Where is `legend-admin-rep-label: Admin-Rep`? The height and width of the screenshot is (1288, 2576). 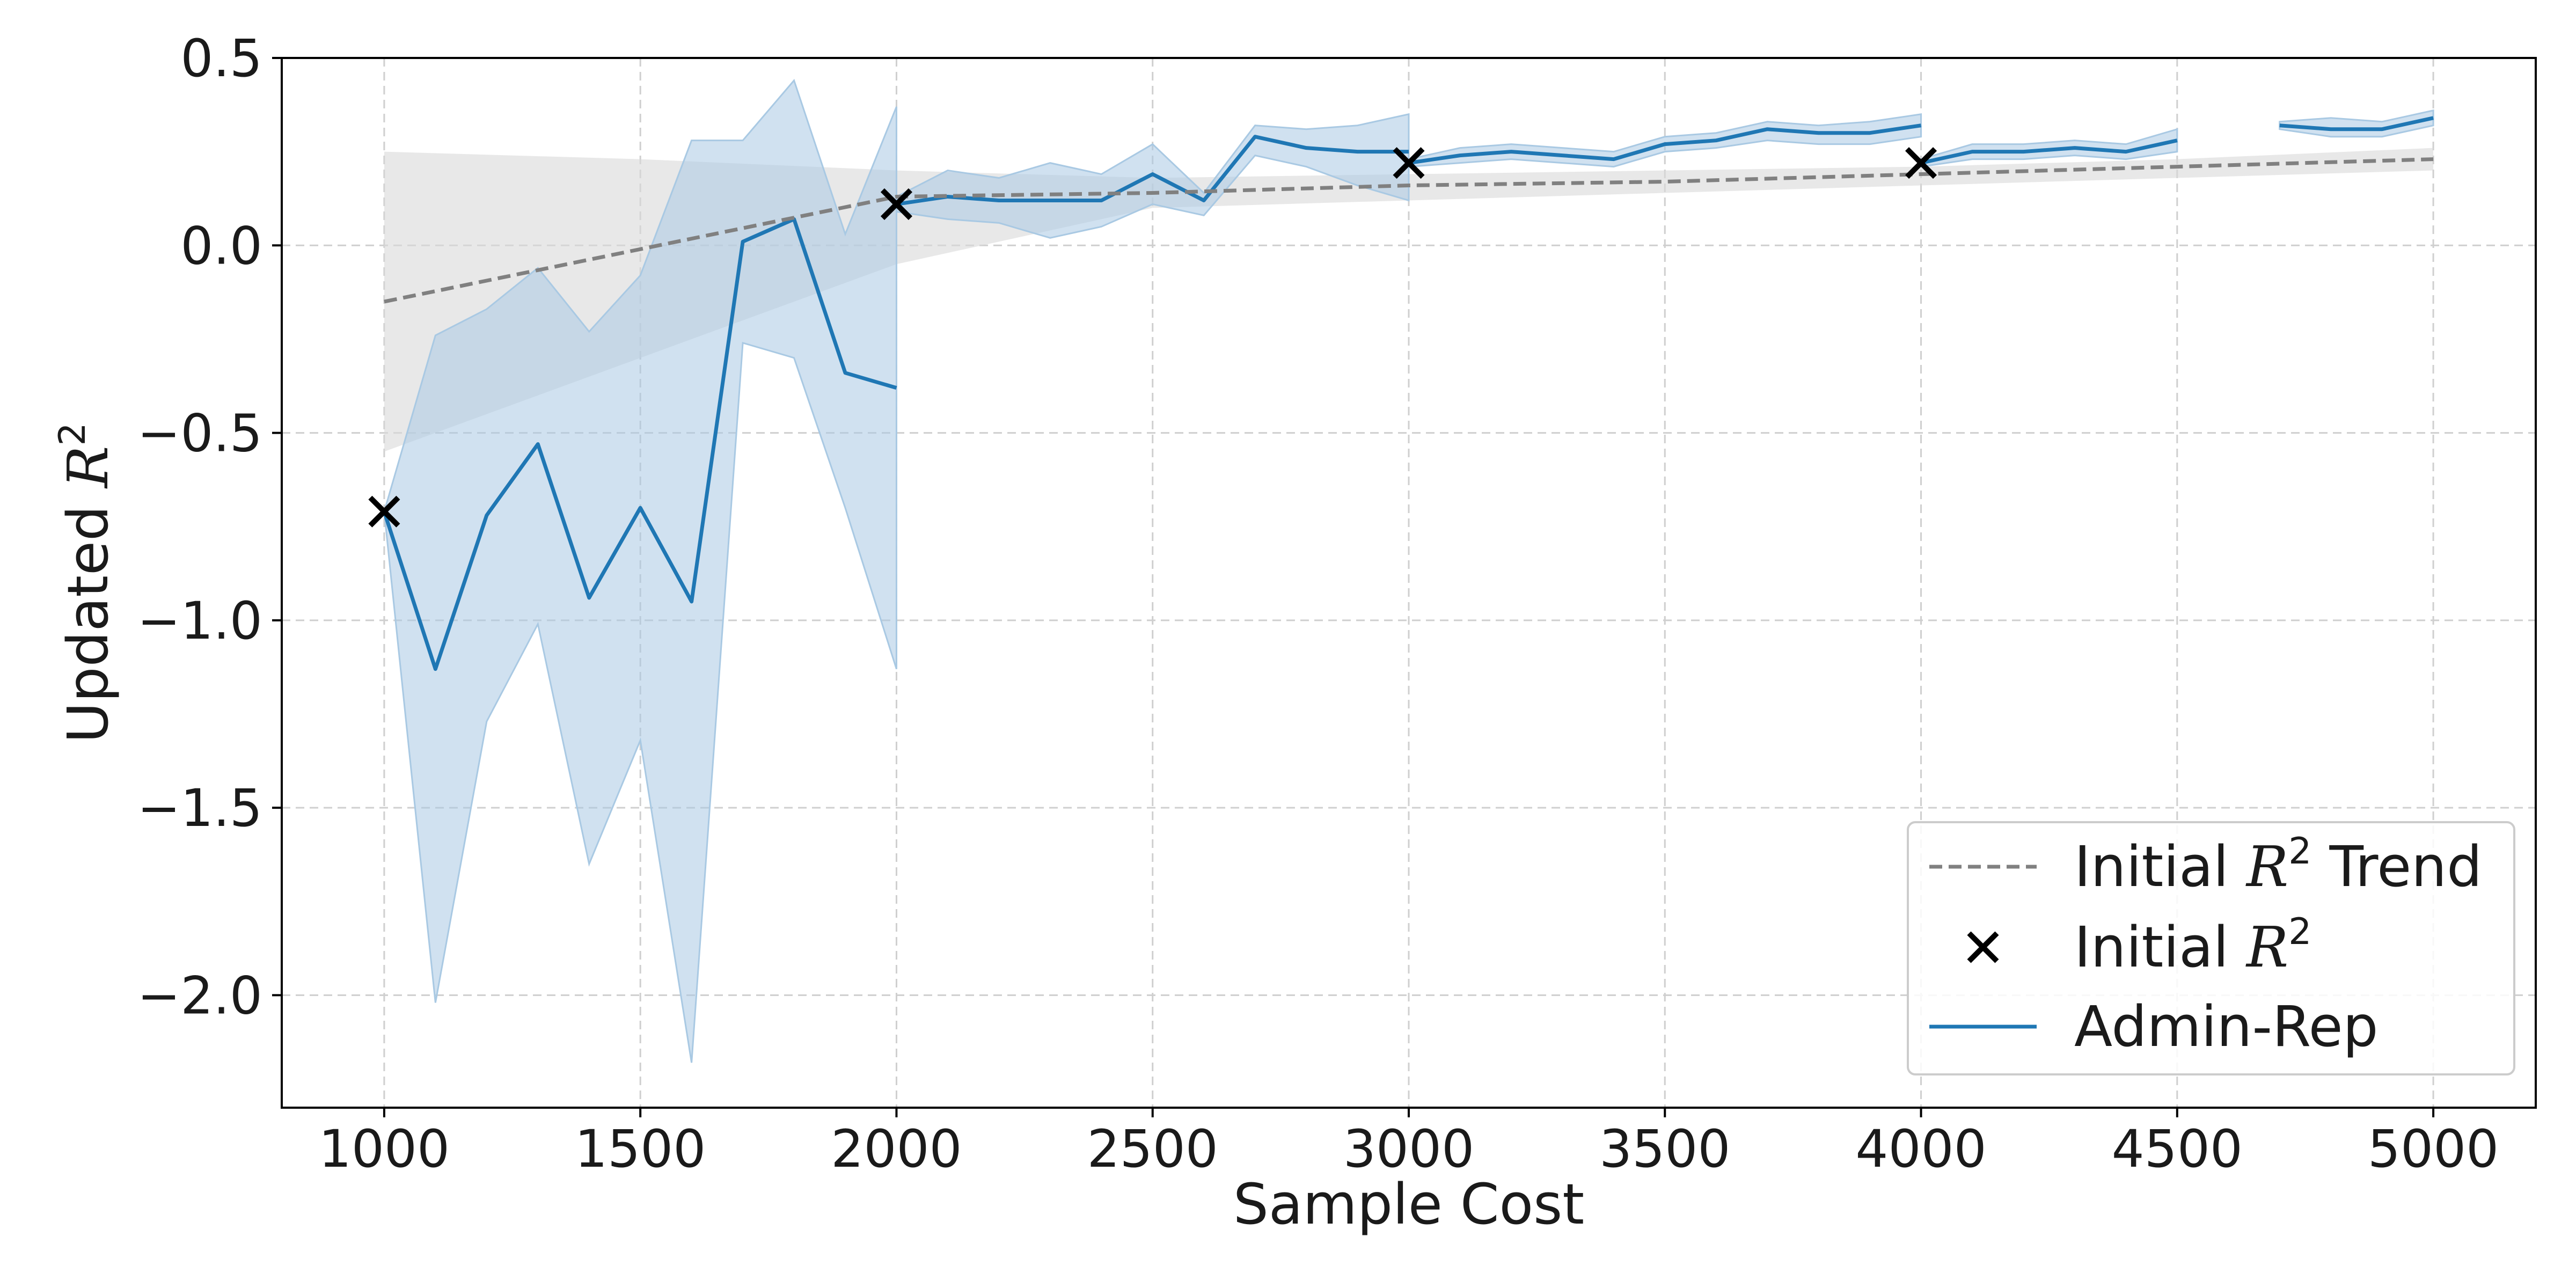 legend-admin-rep-label: Admin-Rep is located at coordinates (2226, 1026).